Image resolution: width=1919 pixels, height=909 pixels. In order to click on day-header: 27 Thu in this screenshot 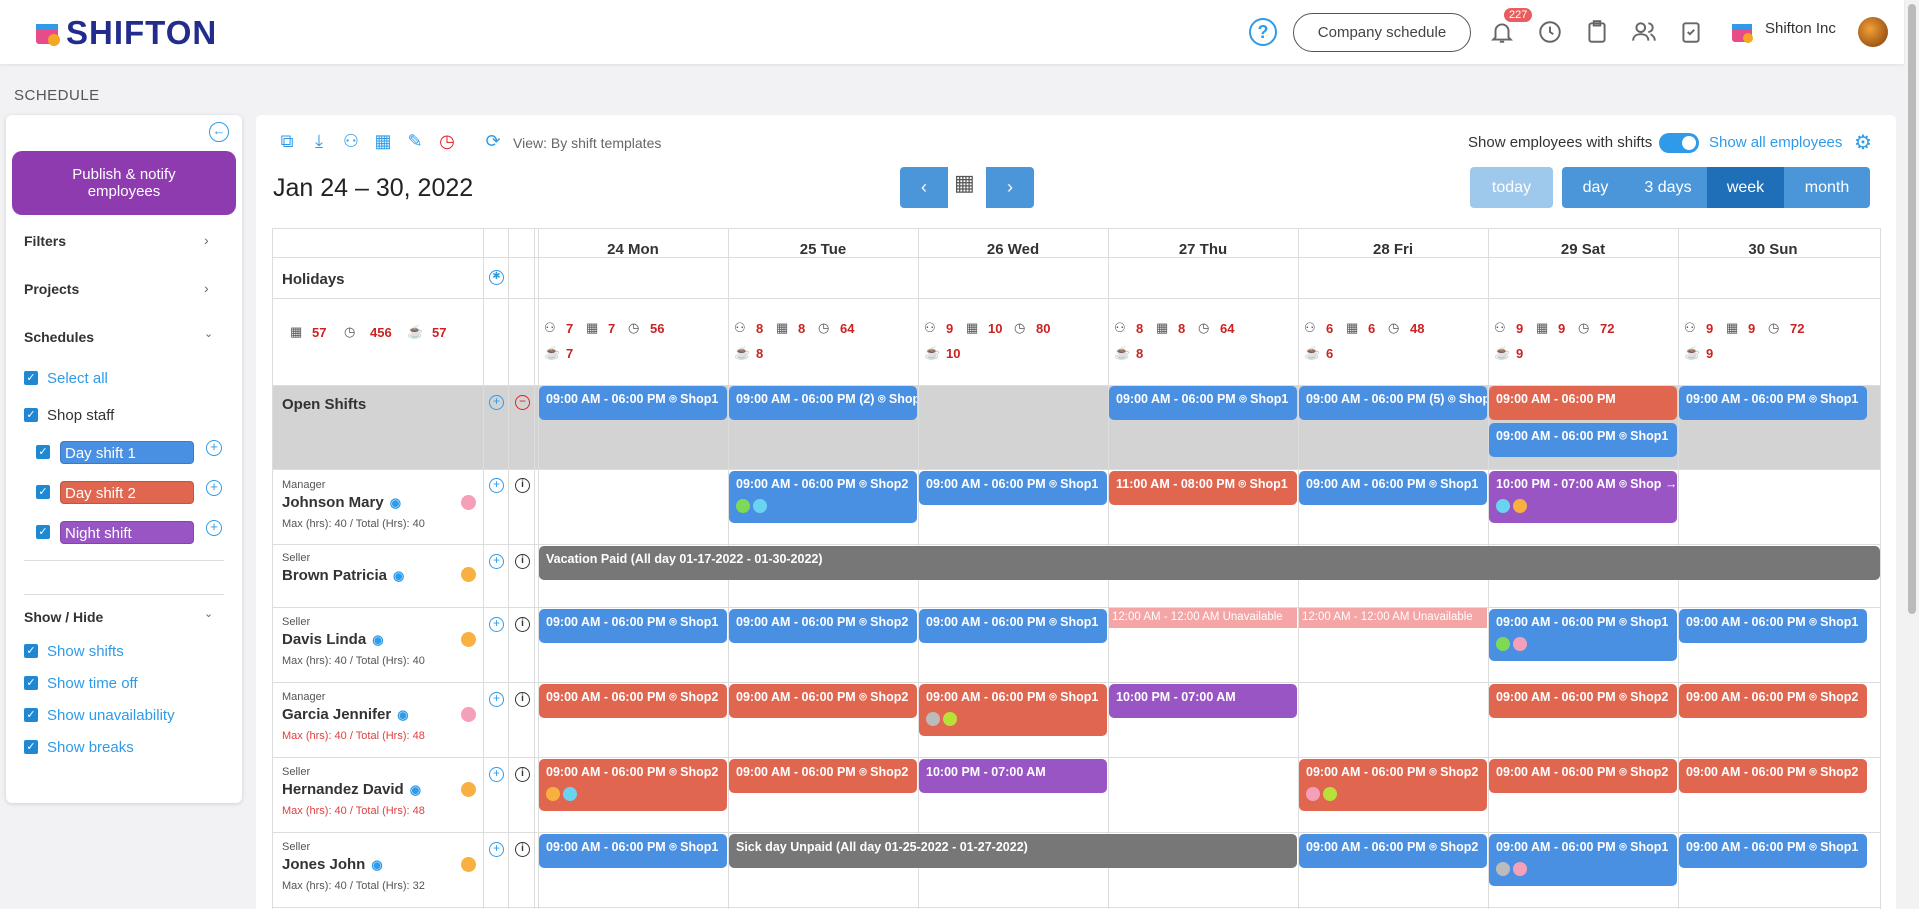, I will do `click(1203, 249)`.